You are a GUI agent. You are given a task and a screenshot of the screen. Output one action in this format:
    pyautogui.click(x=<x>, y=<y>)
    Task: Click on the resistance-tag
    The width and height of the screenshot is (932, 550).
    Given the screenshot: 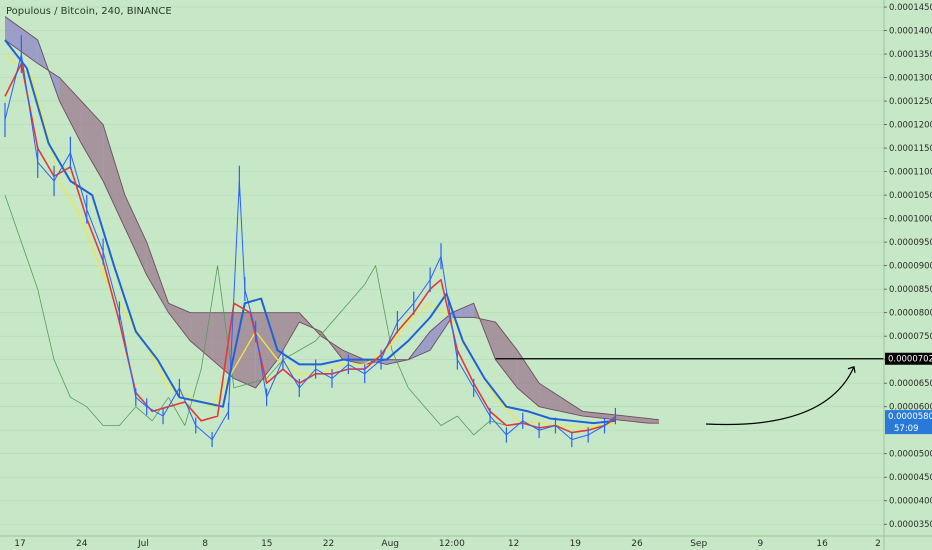 What is the action you would take?
    pyautogui.click(x=908, y=358)
    